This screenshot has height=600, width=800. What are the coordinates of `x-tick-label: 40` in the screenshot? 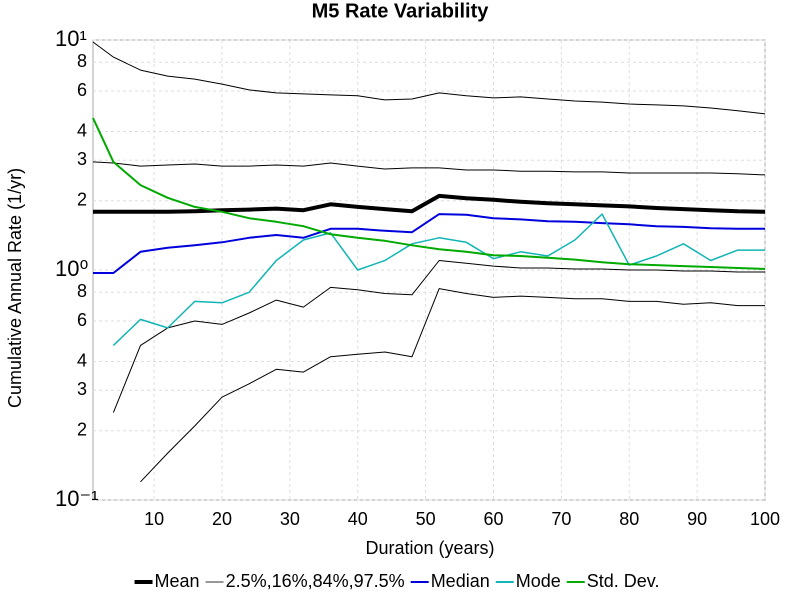 It's located at (358, 519).